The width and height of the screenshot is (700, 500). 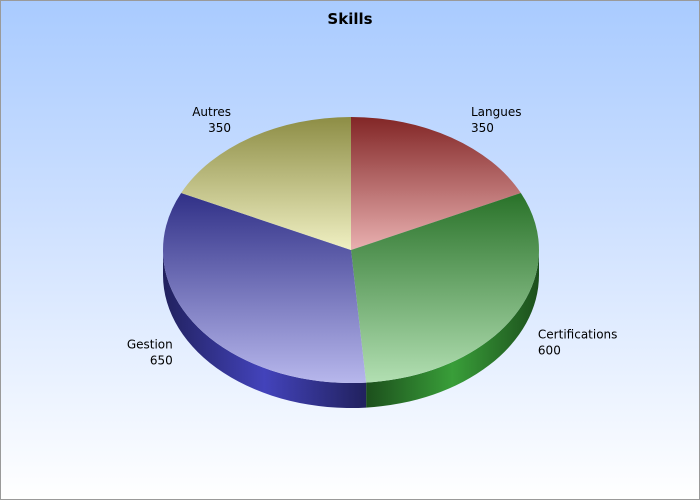 What do you see at coordinates (219, 128) in the screenshot?
I see `value-autres: 350` at bounding box center [219, 128].